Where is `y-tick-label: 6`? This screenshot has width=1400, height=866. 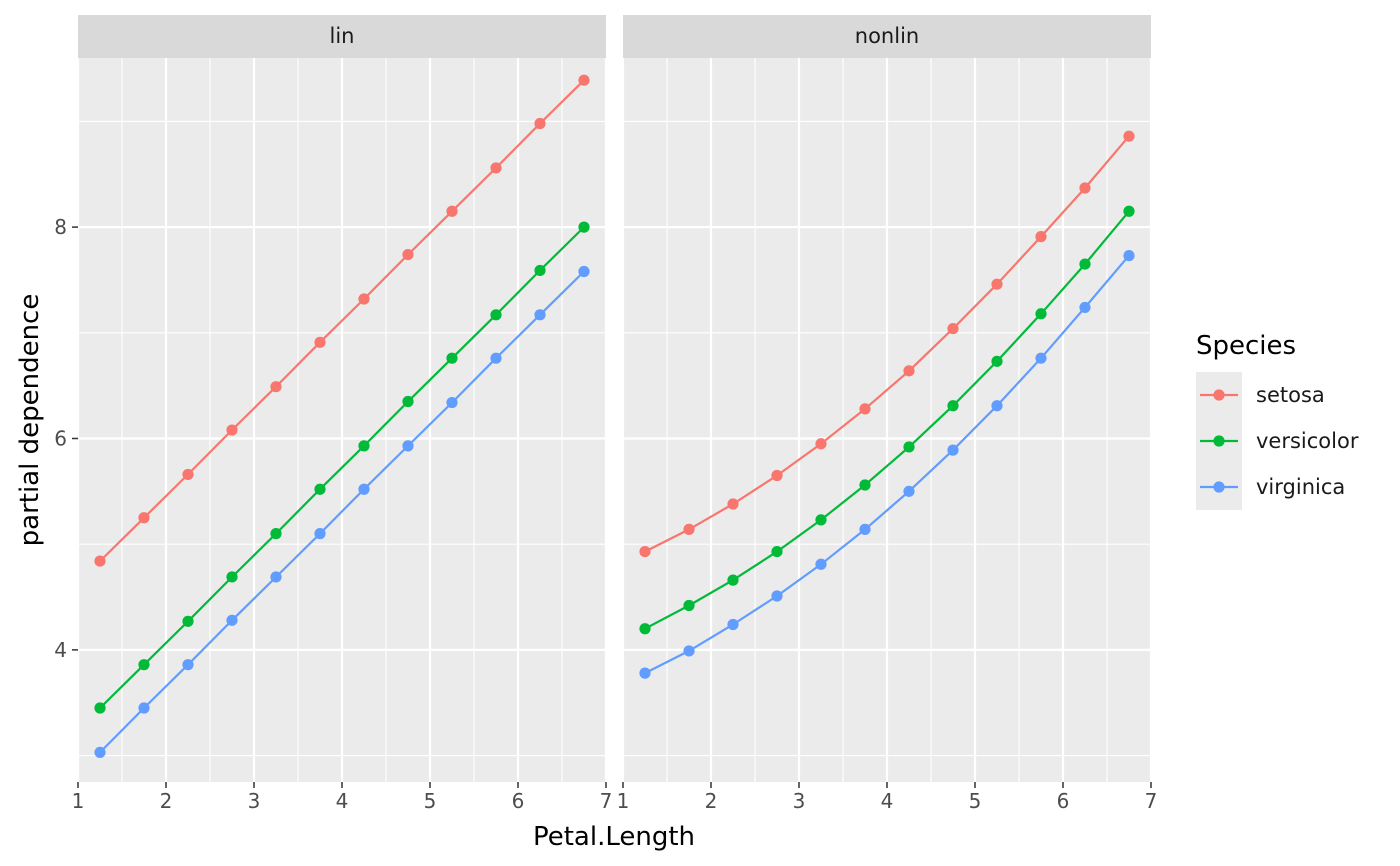 y-tick-label: 6 is located at coordinates (60, 438).